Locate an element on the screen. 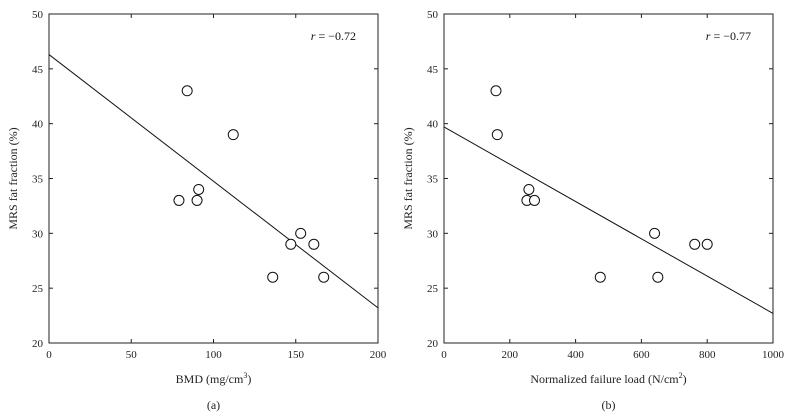 Image resolution: width=796 pixels, height=418 pixels. x-axis-label: BMD (mg/cm3) is located at coordinates (214, 378).